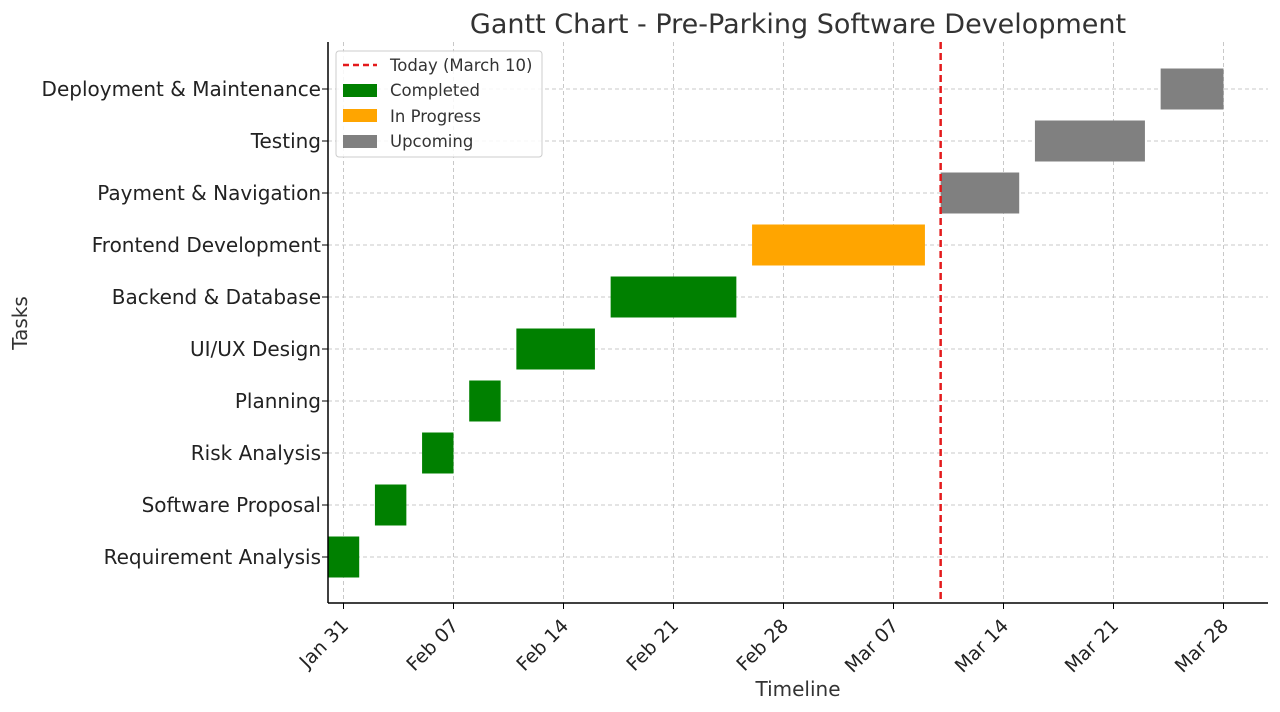 Image resolution: width=1280 pixels, height=712 pixels. I want to click on x-tick-label: Mar 28, so click(1202, 646).